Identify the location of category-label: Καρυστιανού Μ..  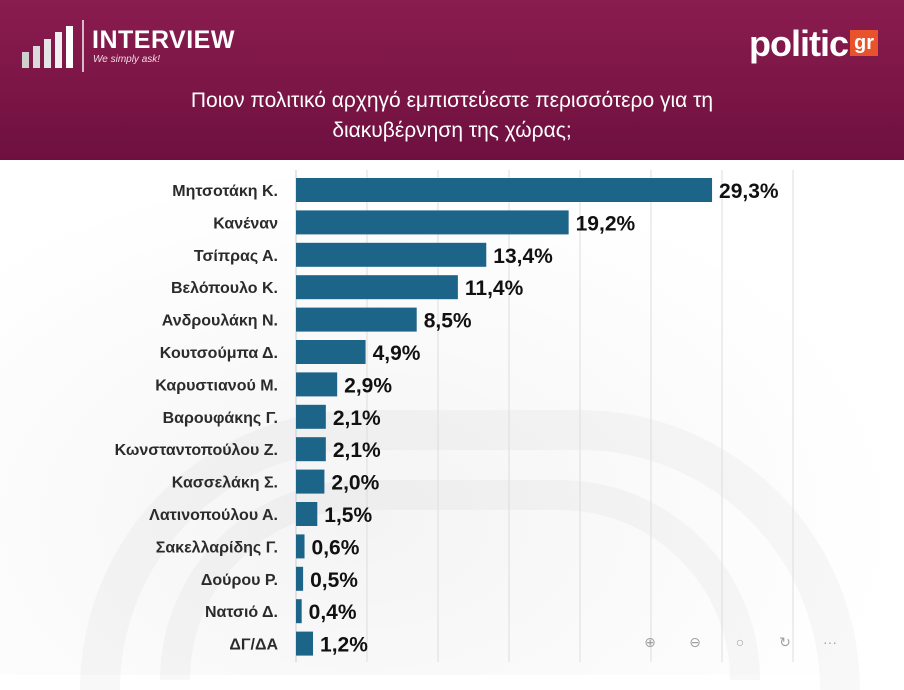
(216, 385).